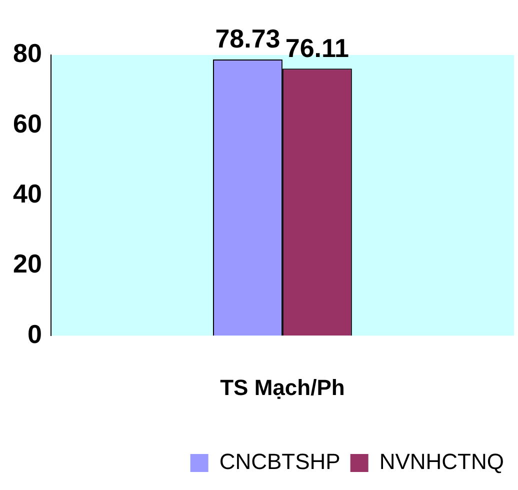  I want to click on y-tick-label: 20, so click(27, 263).